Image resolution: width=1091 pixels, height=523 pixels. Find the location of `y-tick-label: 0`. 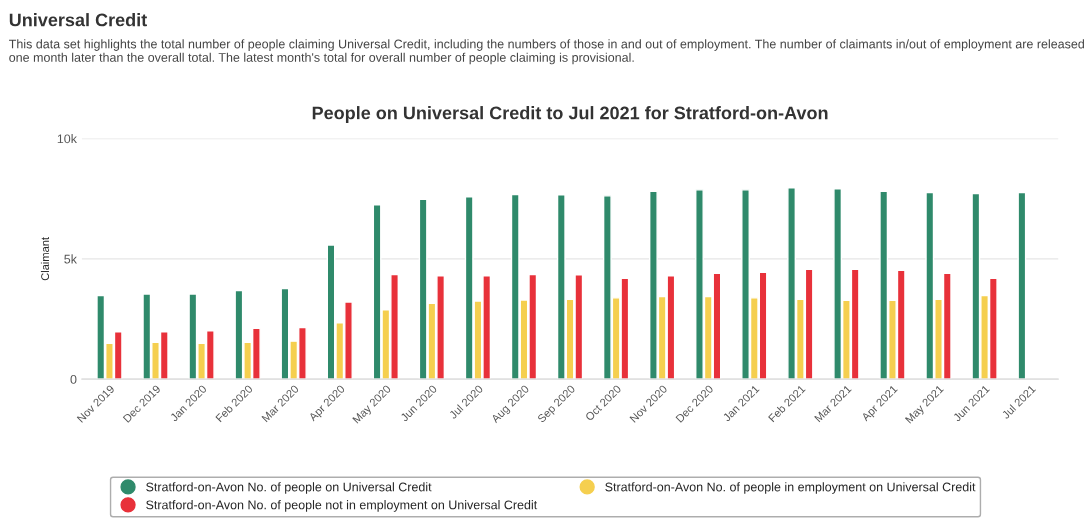

y-tick-label: 0 is located at coordinates (73, 379).